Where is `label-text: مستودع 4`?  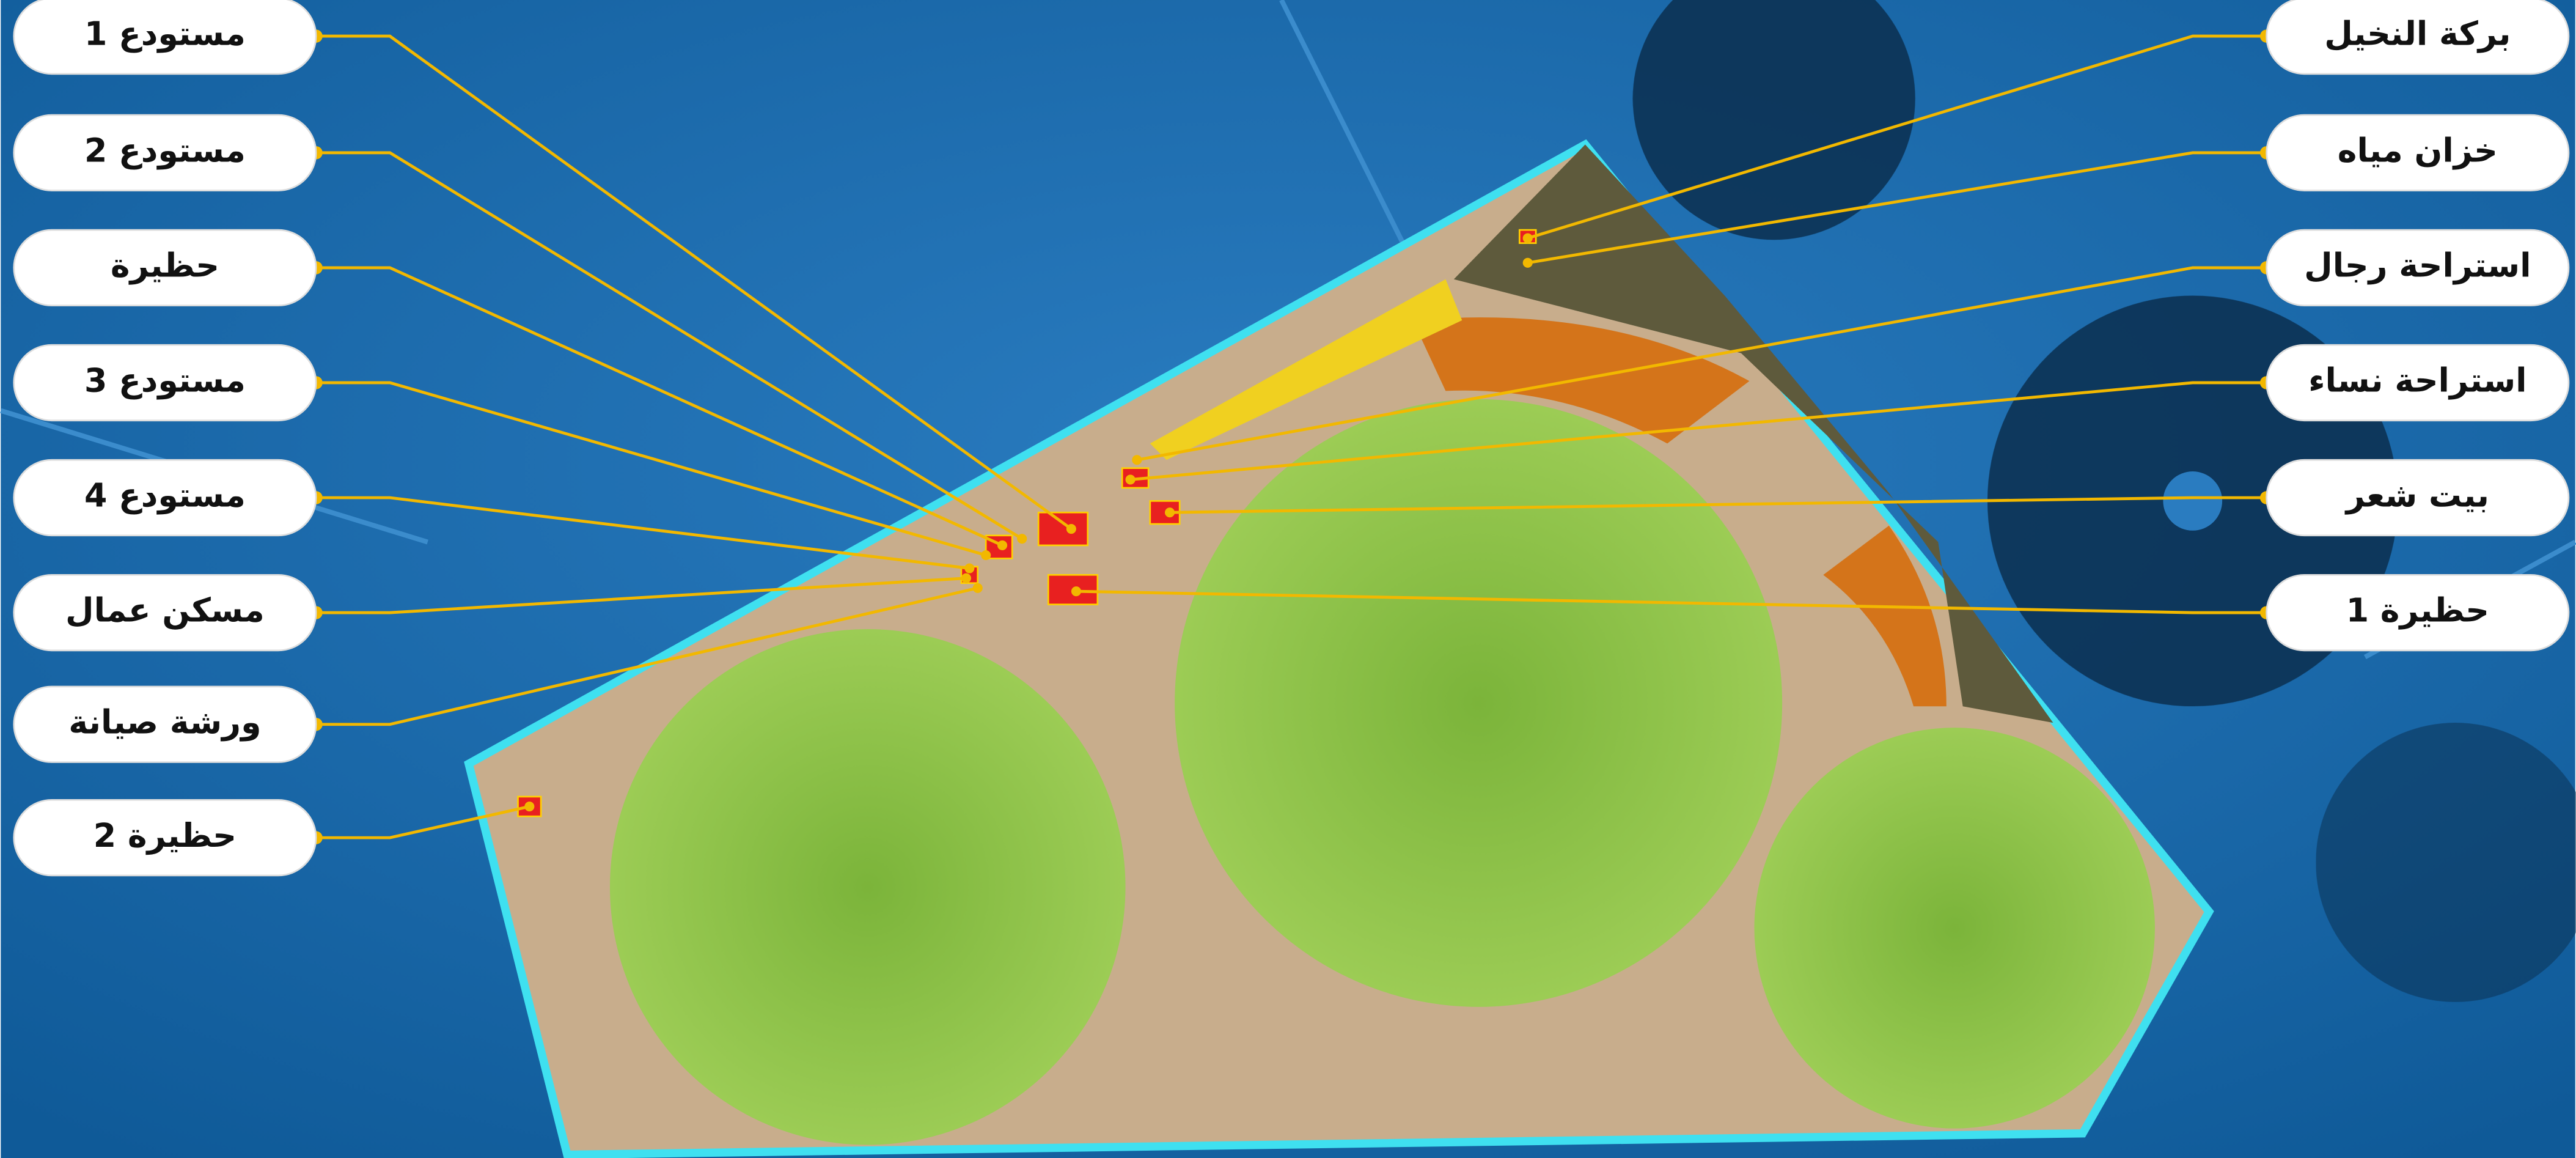
label-text: مستودع 4 is located at coordinates (165, 495).